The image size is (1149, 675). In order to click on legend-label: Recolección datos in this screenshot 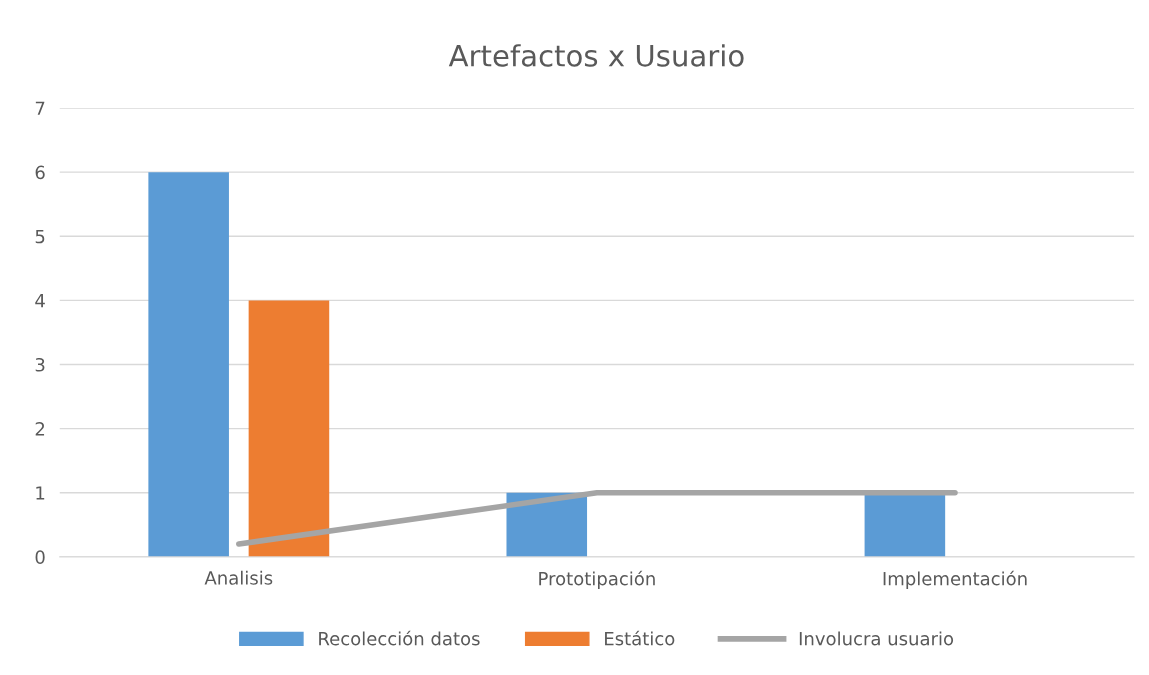, I will do `click(399, 638)`.